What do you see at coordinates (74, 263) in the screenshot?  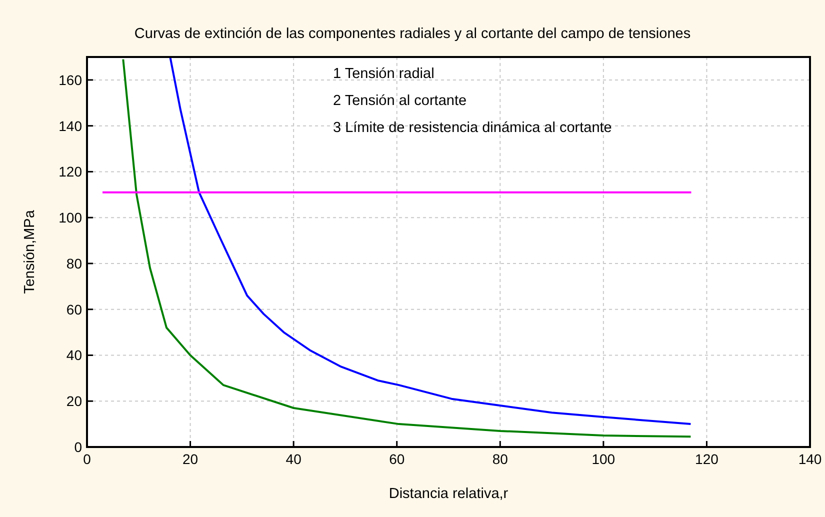 I see `y-tick-label: 80` at bounding box center [74, 263].